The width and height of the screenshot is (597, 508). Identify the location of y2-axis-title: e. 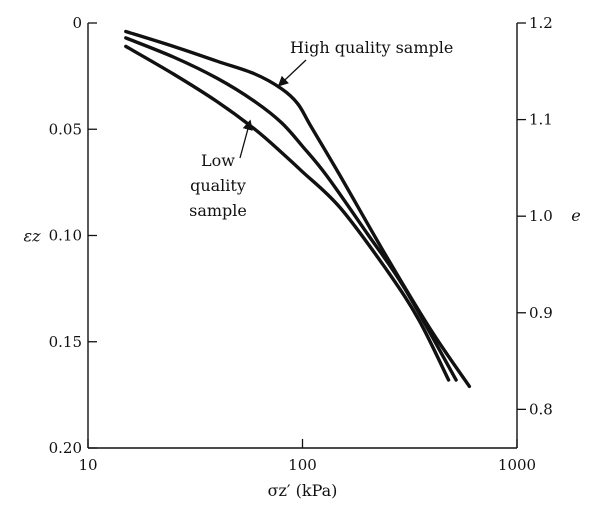
(575, 215).